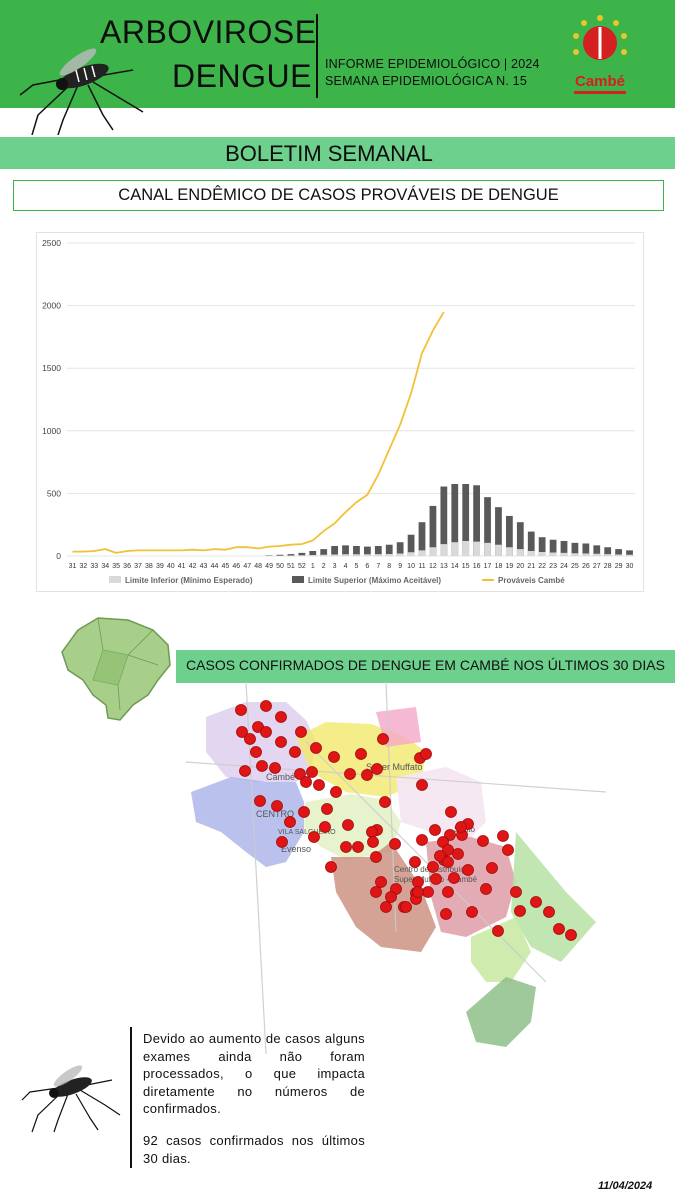 This screenshot has height=1200, width=675. I want to click on y-tick-label: 500, so click(54, 493).